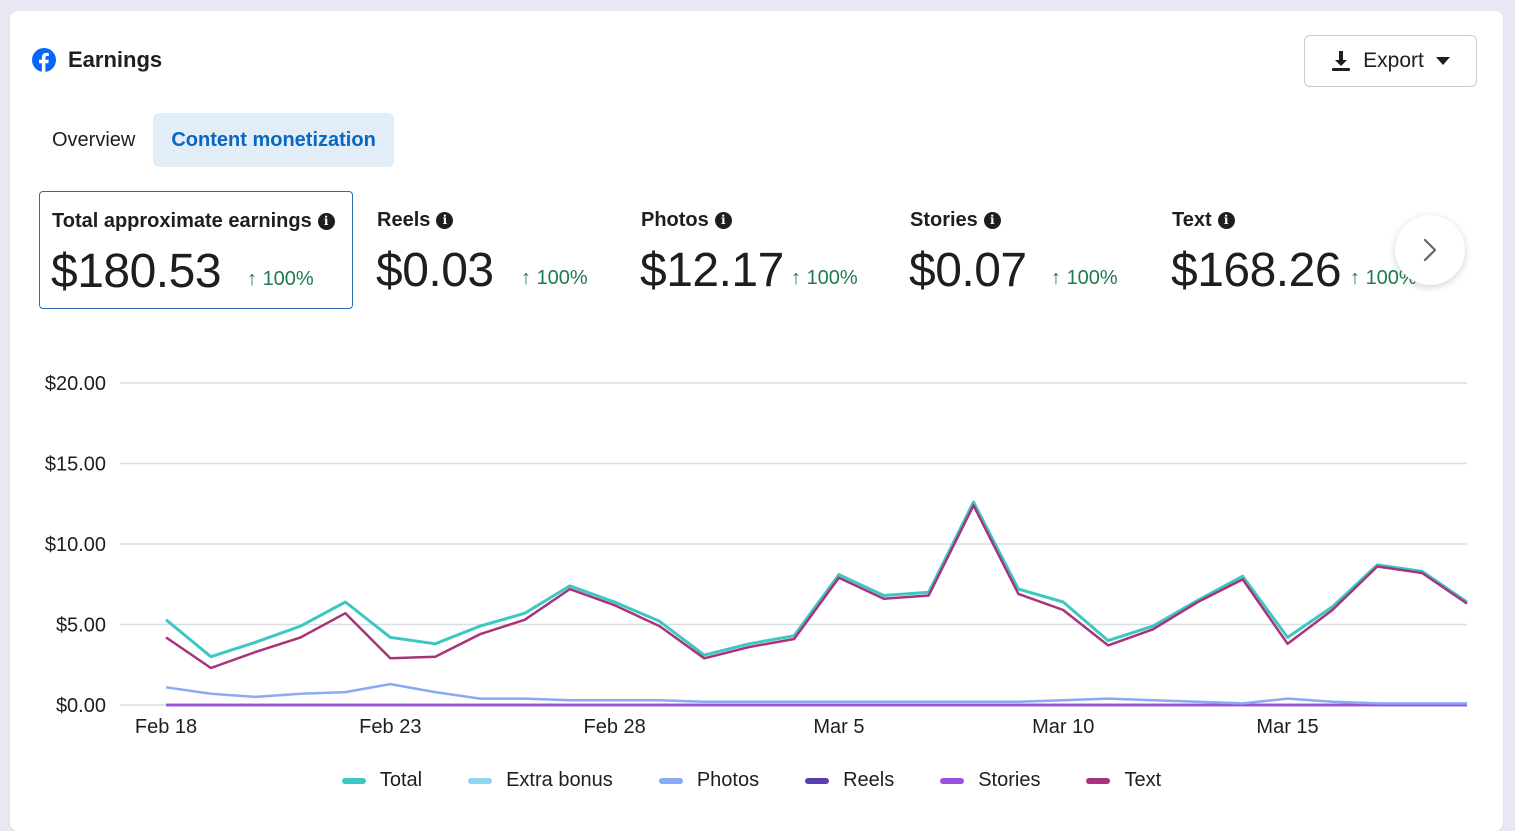 The width and height of the screenshot is (1515, 831). Describe the element at coordinates (728, 780) in the screenshot. I see `legend-label: Photos` at that location.